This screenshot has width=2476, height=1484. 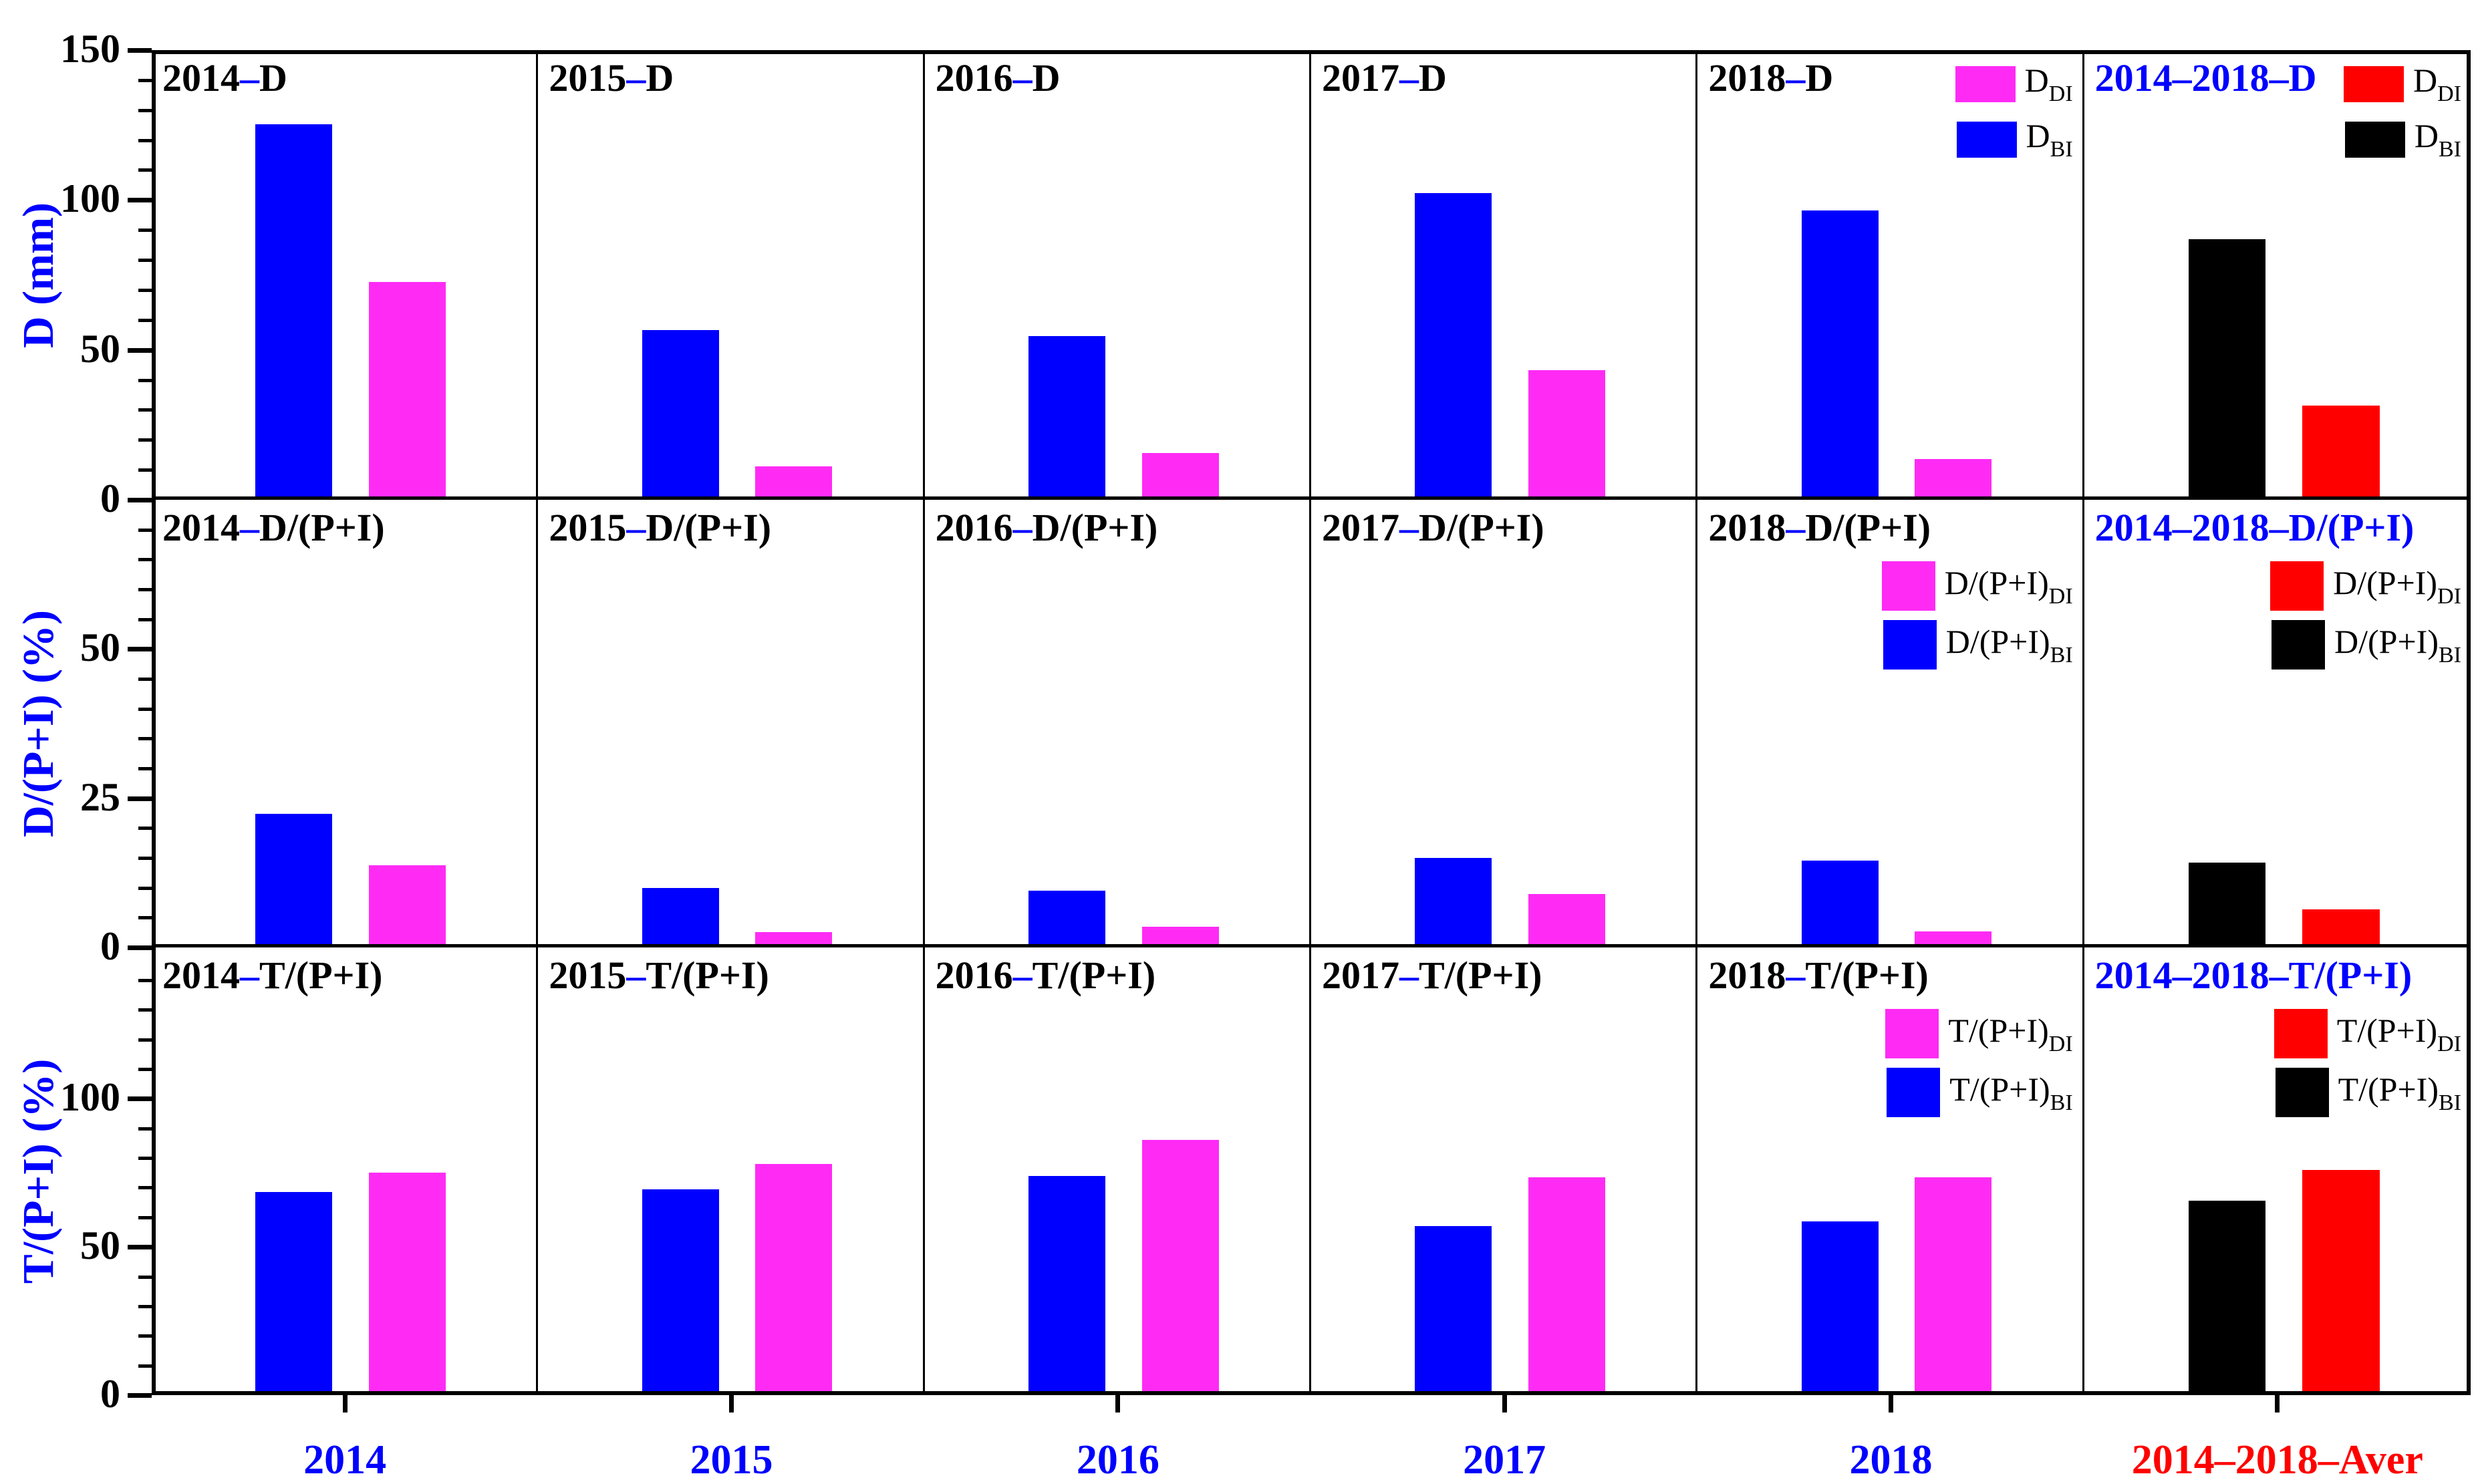 What do you see at coordinates (201, 78) in the screenshot?
I see `panel-title-year: 2014` at bounding box center [201, 78].